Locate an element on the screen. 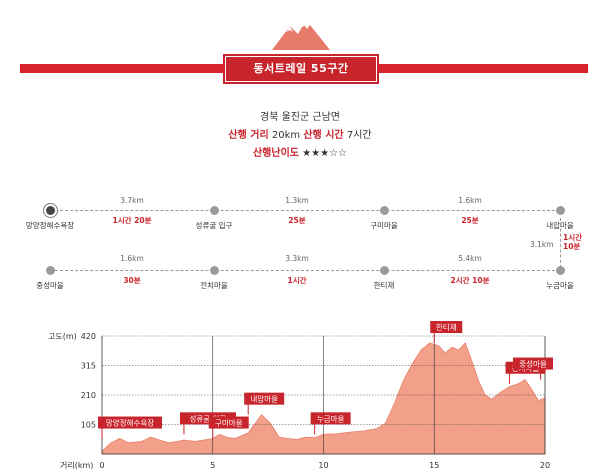 The width and height of the screenshot is (600, 474). route-node-label: 성류굴 입구 is located at coordinates (214, 225).